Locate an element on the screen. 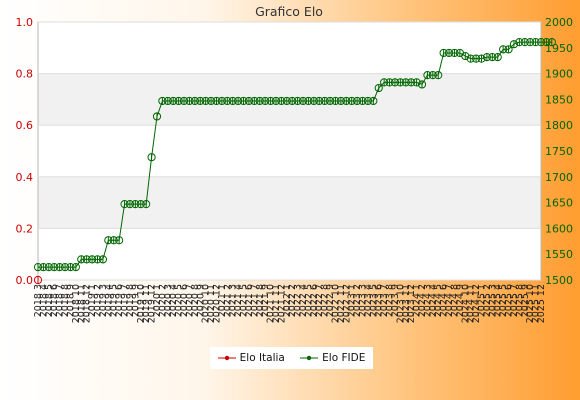 Image resolution: width=580 pixels, height=400 pixels. left-tick-label: 0.6 is located at coordinates (25, 125).